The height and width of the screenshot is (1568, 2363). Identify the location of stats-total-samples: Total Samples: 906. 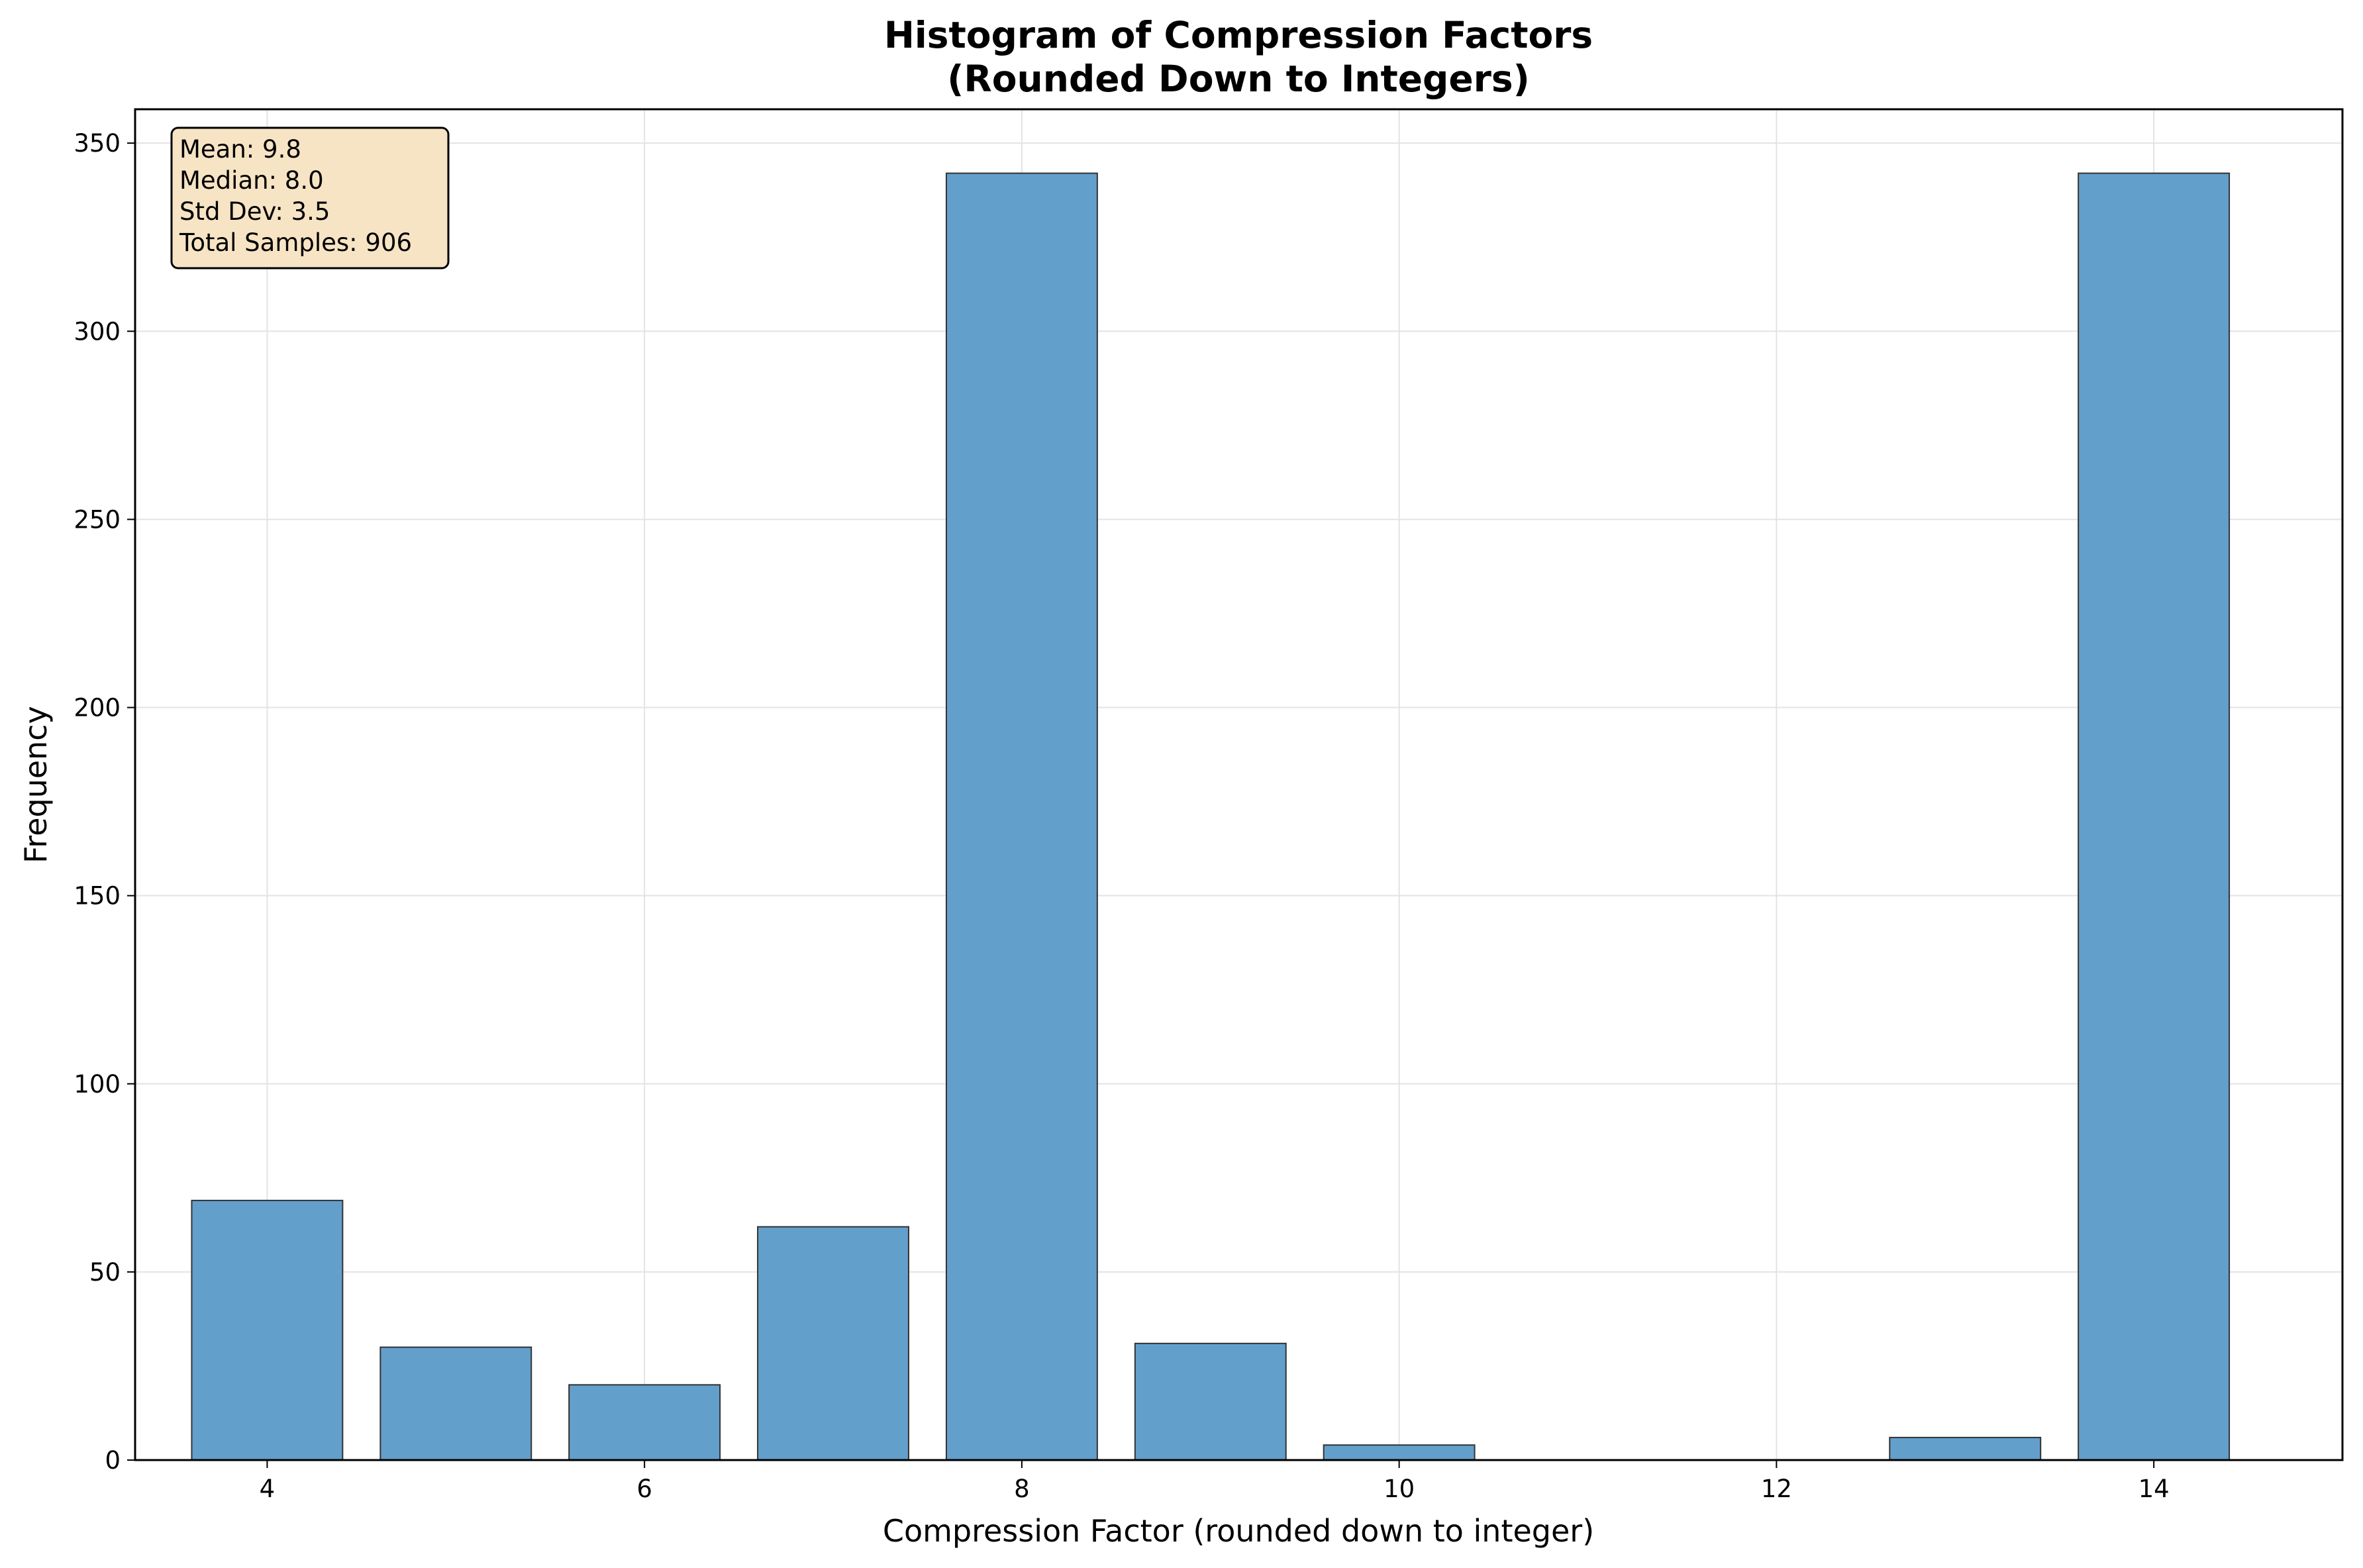
(296, 242).